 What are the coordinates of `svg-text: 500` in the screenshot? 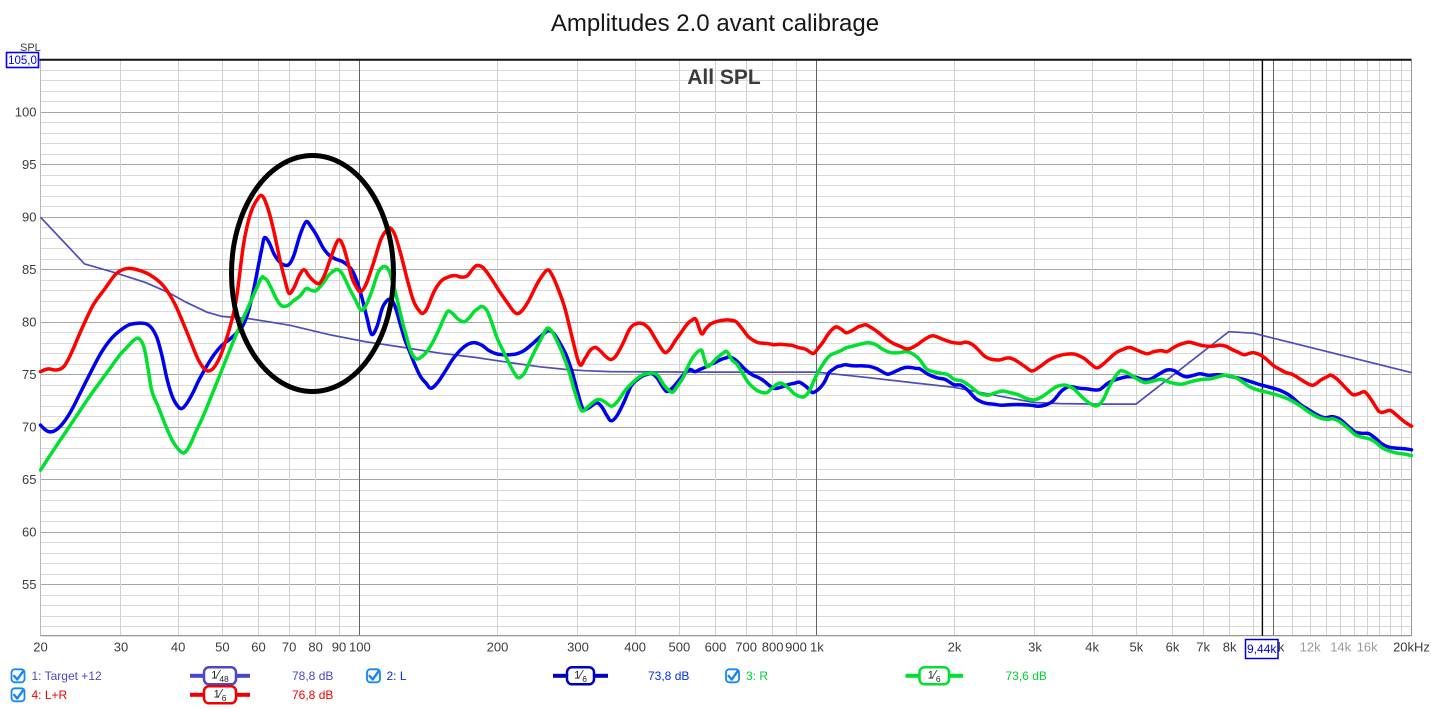 It's located at (680, 647).